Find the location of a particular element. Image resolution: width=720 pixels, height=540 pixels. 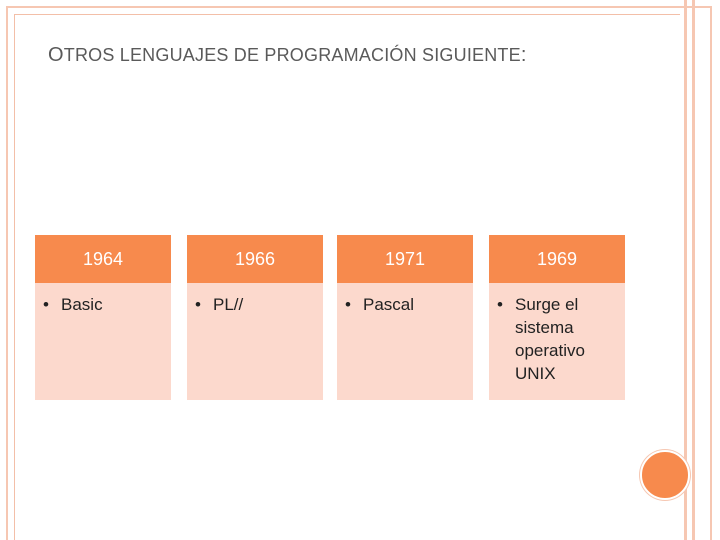

bullet-item: • Basic is located at coordinates (103, 304).